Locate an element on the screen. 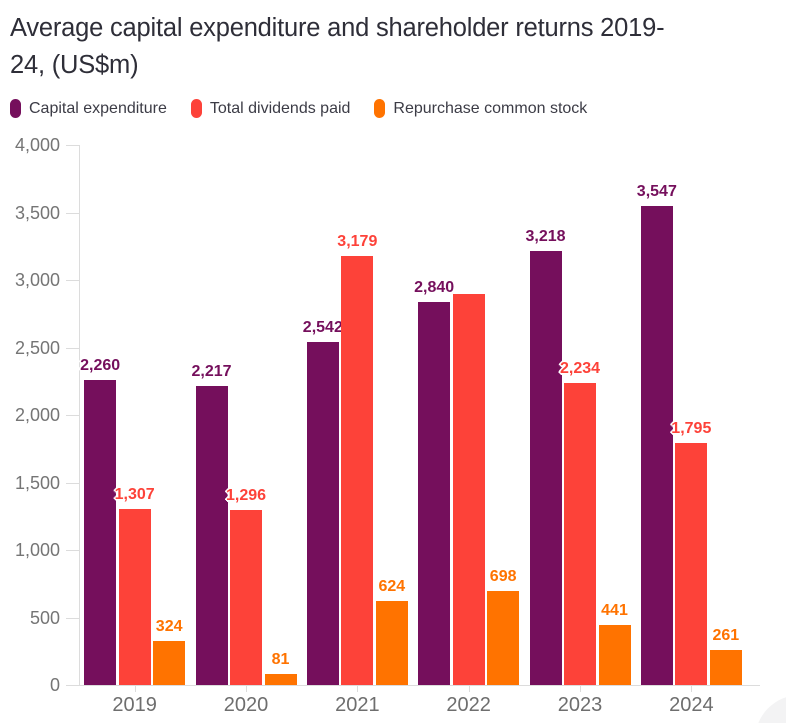  y-axis-tick-label: 4,000 is located at coordinates (37, 145).